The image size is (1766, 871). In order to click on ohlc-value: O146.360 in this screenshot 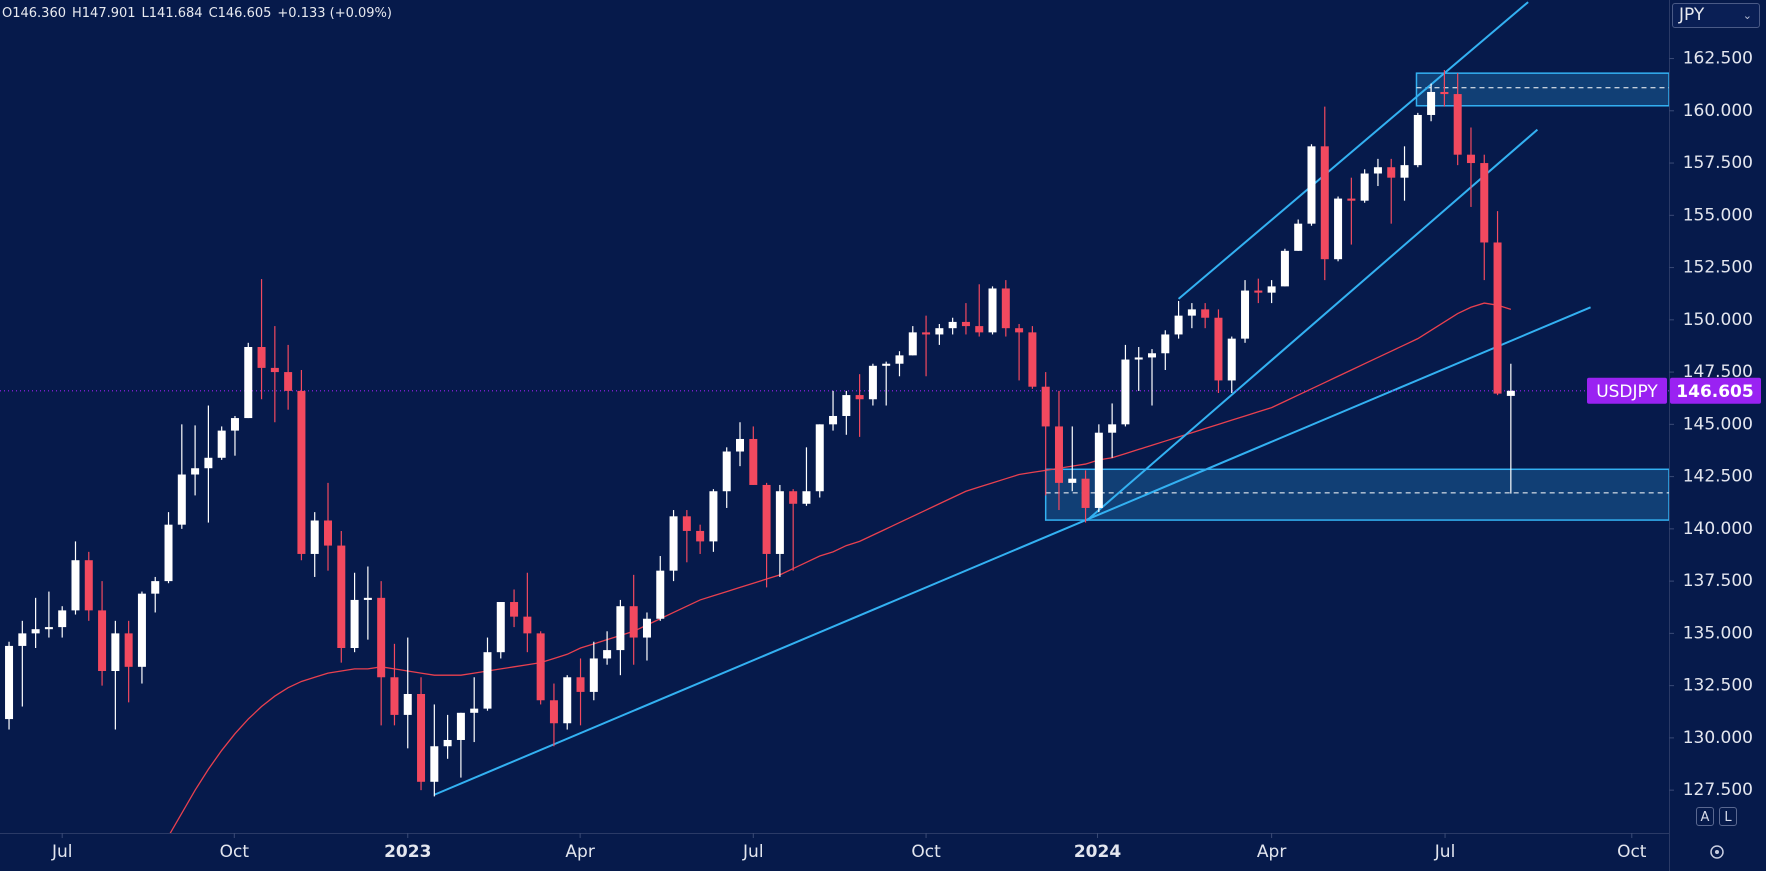, I will do `click(34, 13)`.